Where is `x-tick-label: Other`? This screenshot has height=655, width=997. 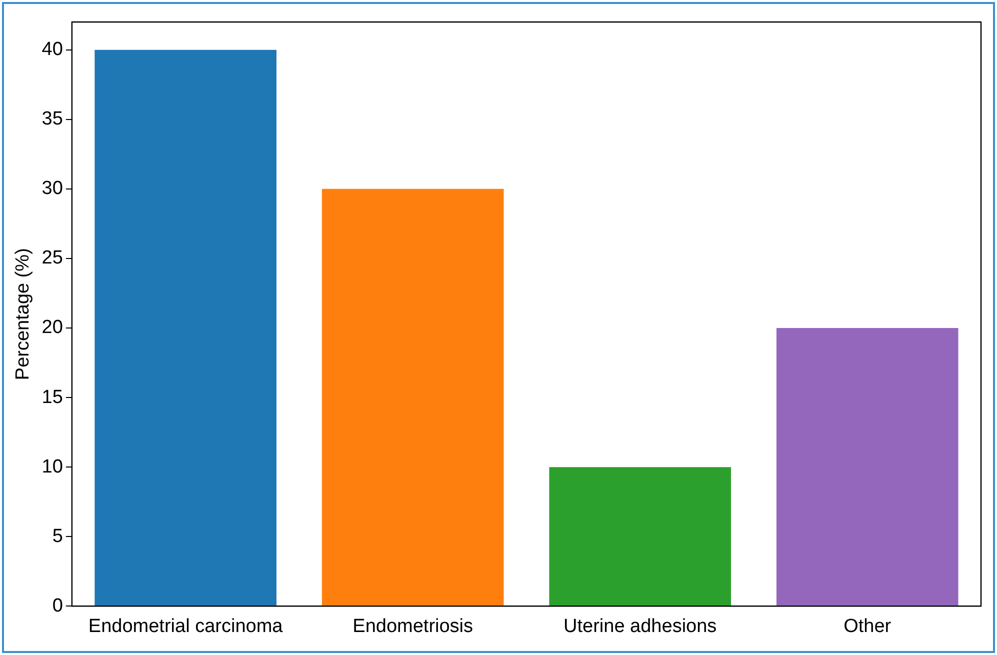
x-tick-label: Other is located at coordinates (868, 626).